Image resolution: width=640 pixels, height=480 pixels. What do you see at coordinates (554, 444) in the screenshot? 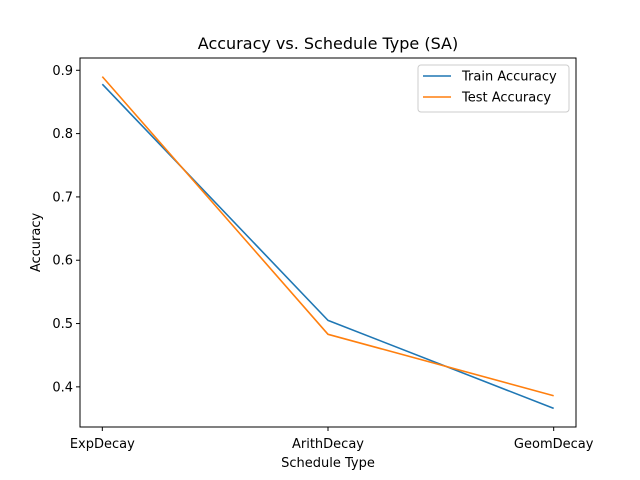
I see `x-tick-label: GeomDecay` at bounding box center [554, 444].